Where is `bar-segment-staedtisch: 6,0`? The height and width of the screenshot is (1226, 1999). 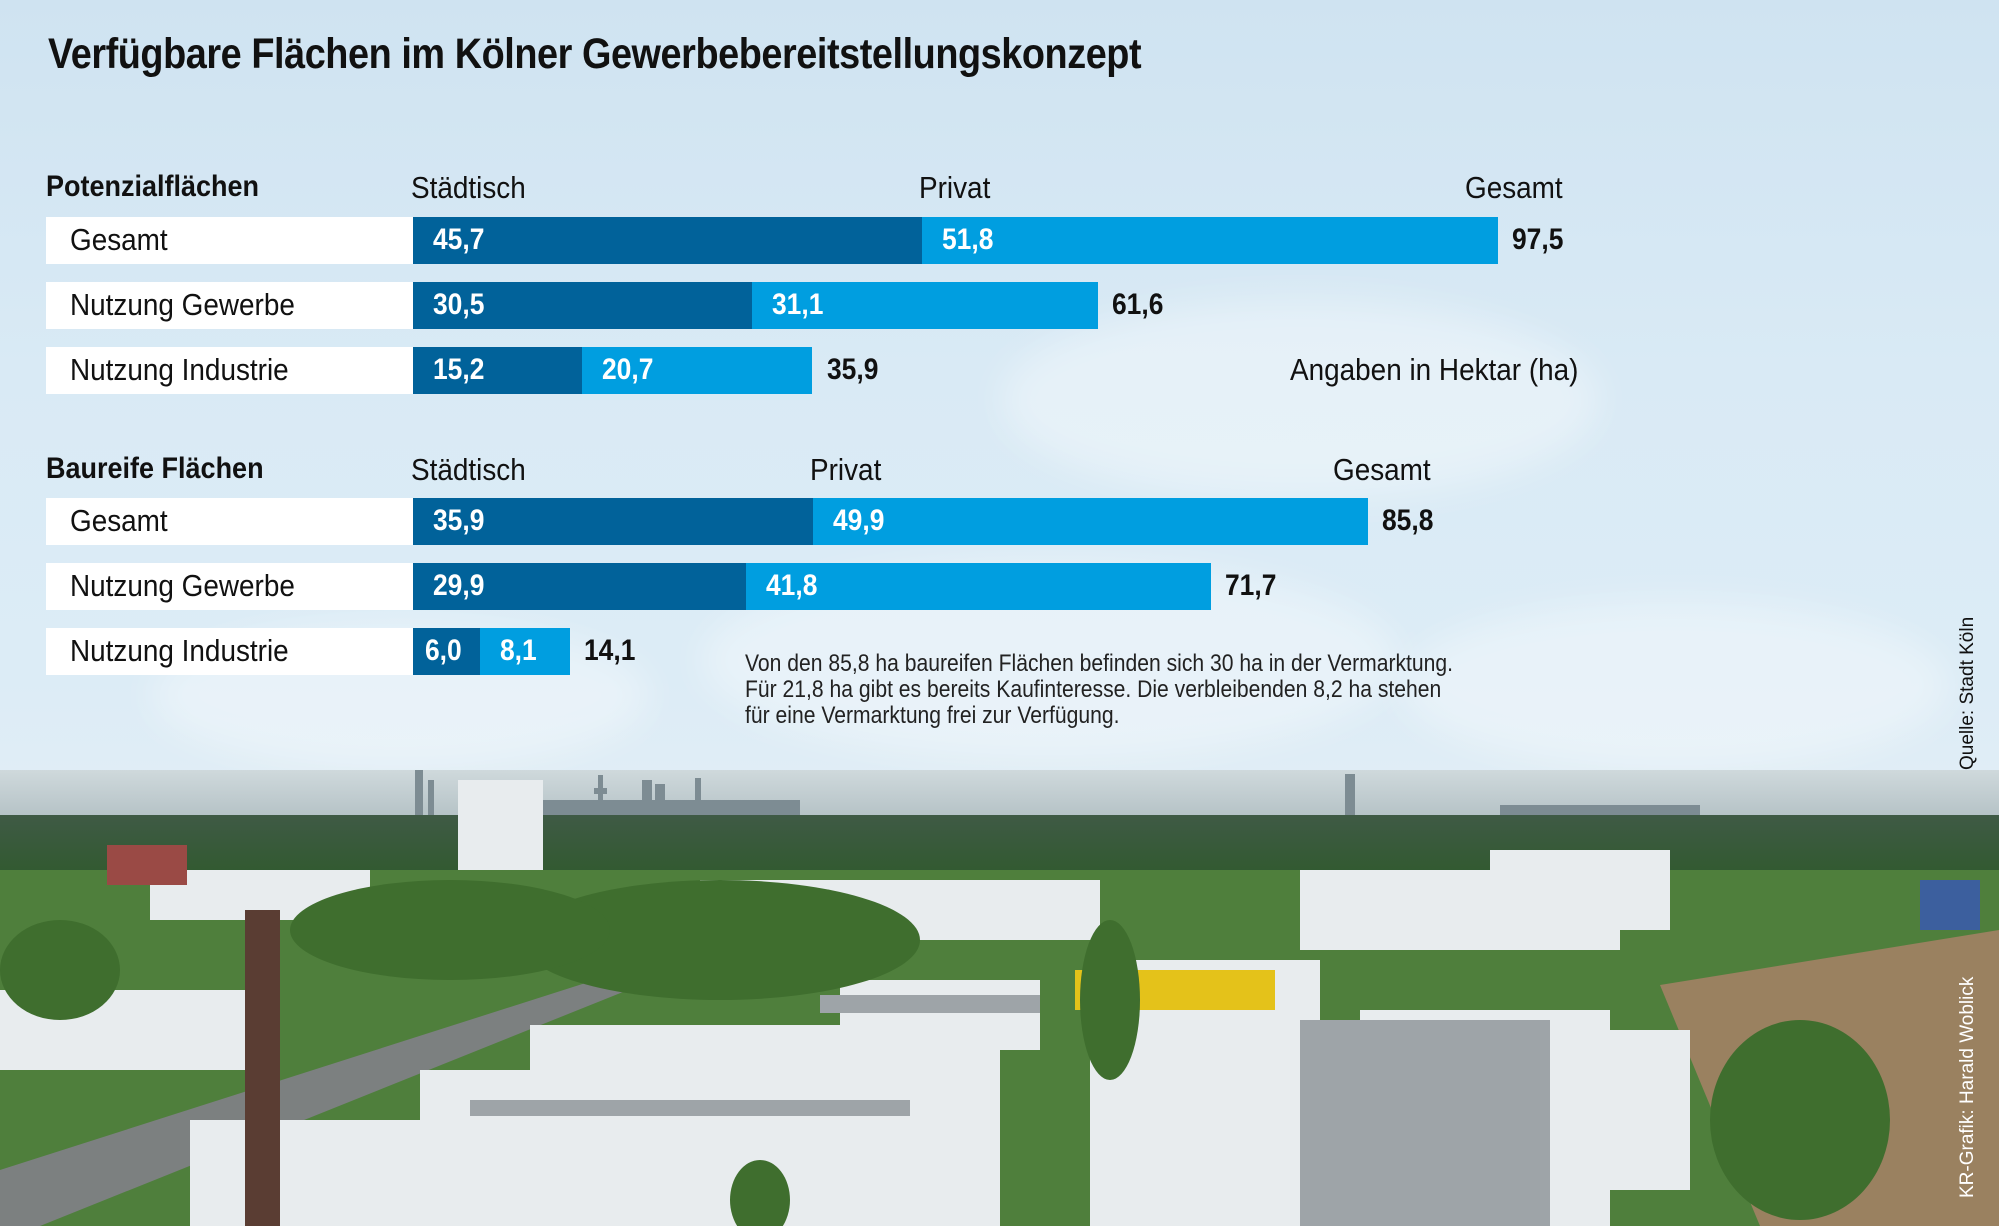
bar-segment-staedtisch: 6,0 is located at coordinates (446, 651).